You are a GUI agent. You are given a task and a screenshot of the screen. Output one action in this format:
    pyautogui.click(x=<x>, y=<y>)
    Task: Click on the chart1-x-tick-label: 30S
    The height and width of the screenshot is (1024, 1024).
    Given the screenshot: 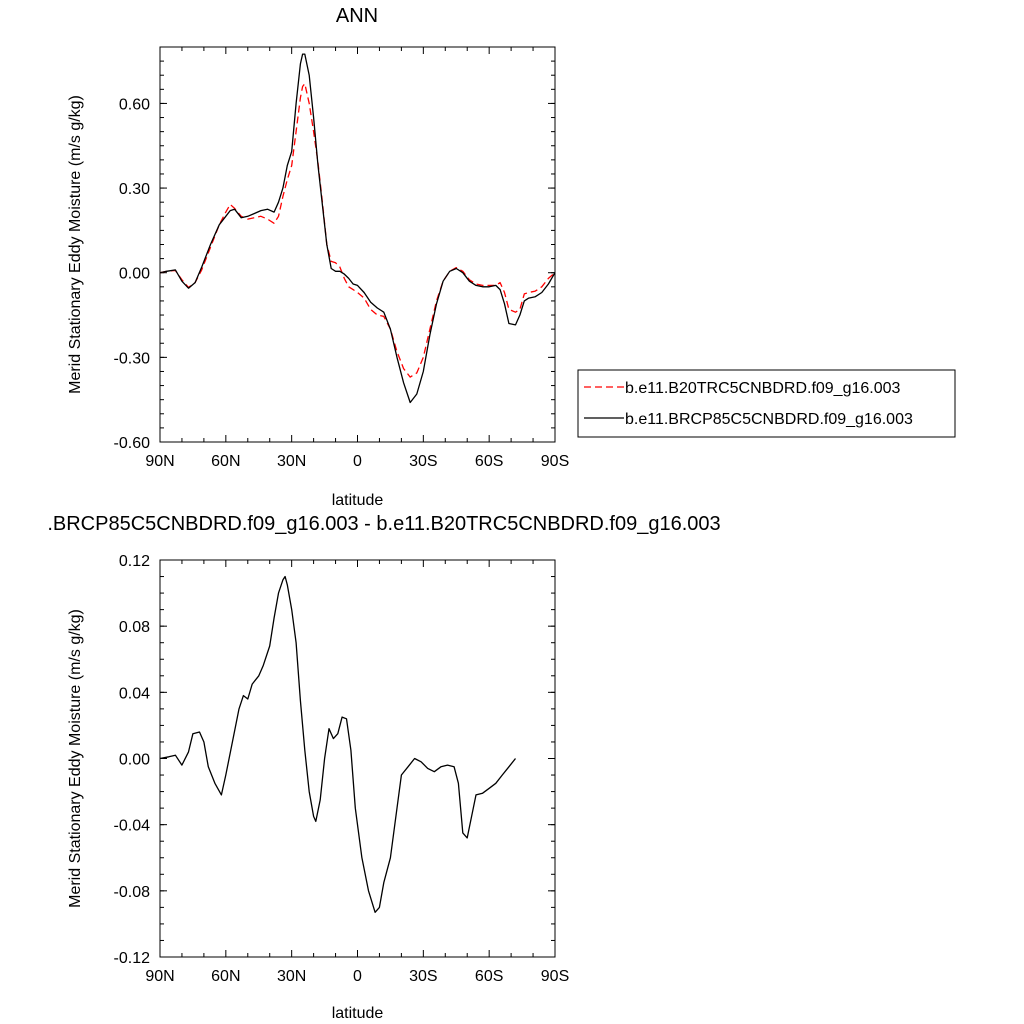 What is the action you would take?
    pyautogui.click(x=423, y=461)
    